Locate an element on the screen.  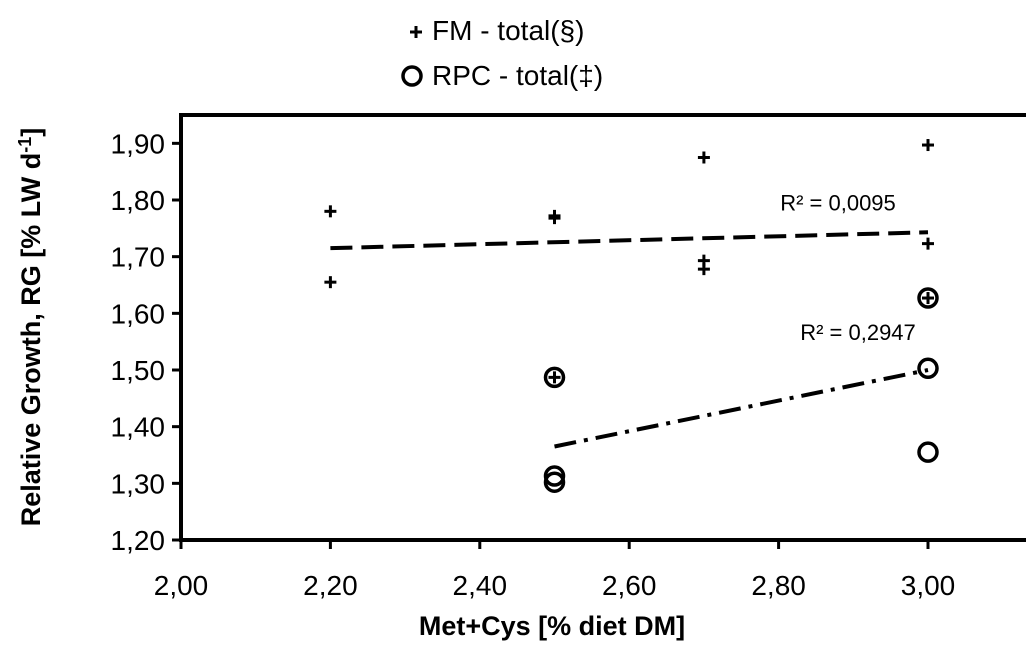
x-tick-label: 2,40 is located at coordinates (480, 585).